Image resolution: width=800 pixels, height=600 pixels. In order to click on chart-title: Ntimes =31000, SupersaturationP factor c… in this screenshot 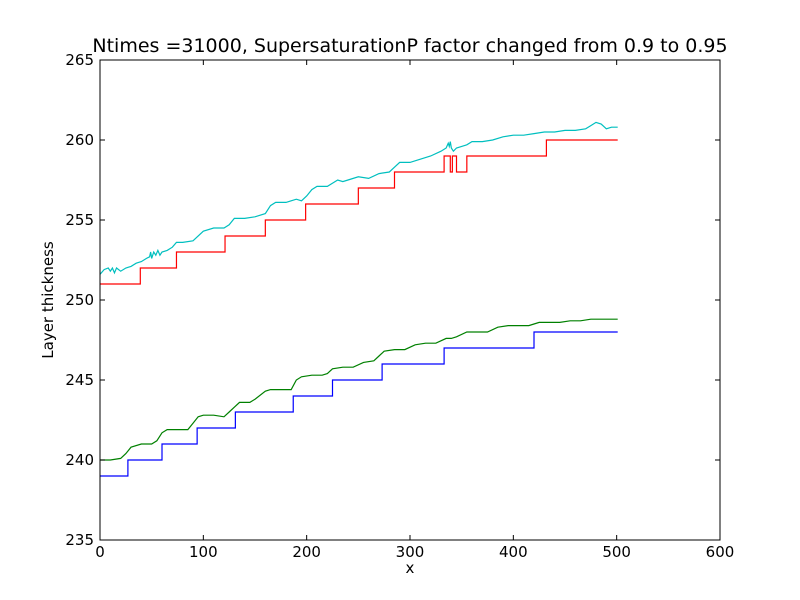, I will do `click(409, 46)`.